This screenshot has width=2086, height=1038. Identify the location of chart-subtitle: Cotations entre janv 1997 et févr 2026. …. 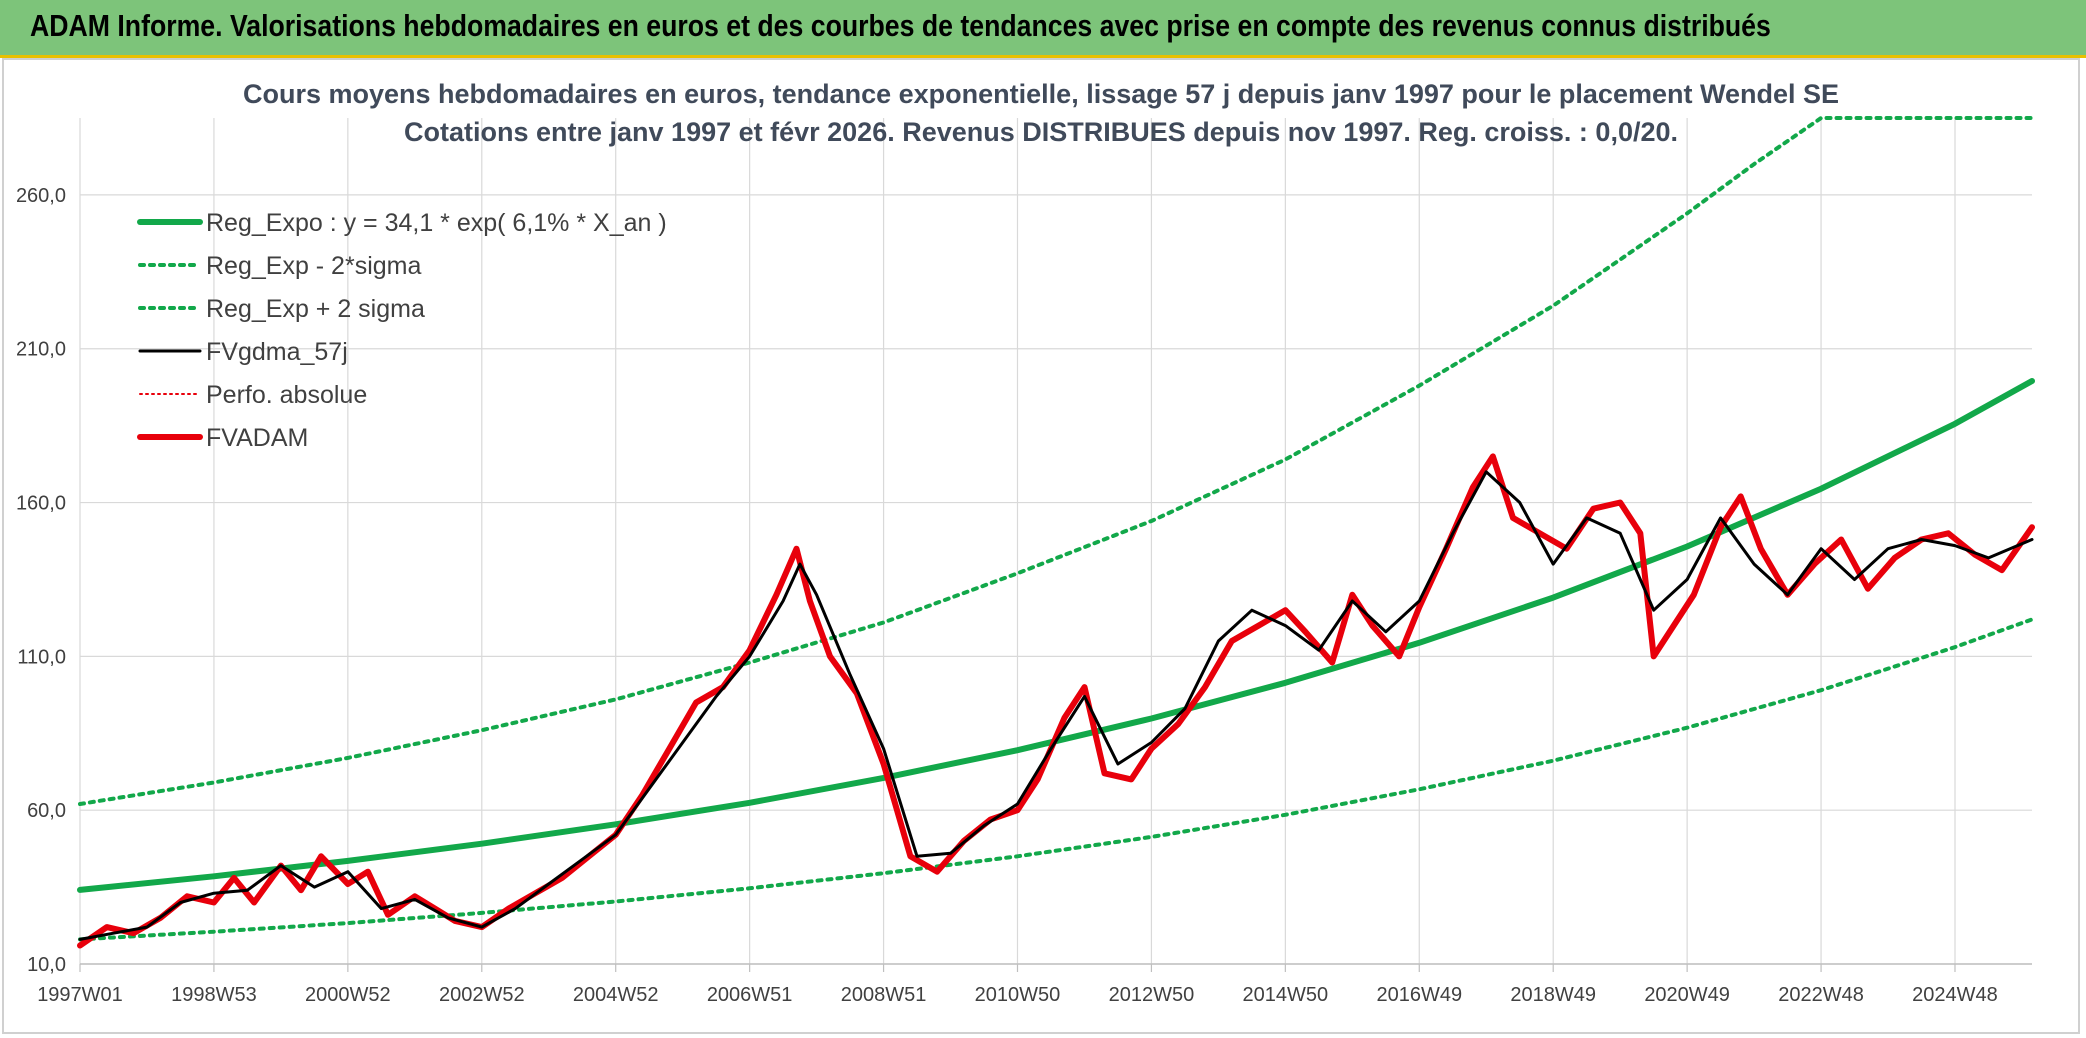
(1041, 132).